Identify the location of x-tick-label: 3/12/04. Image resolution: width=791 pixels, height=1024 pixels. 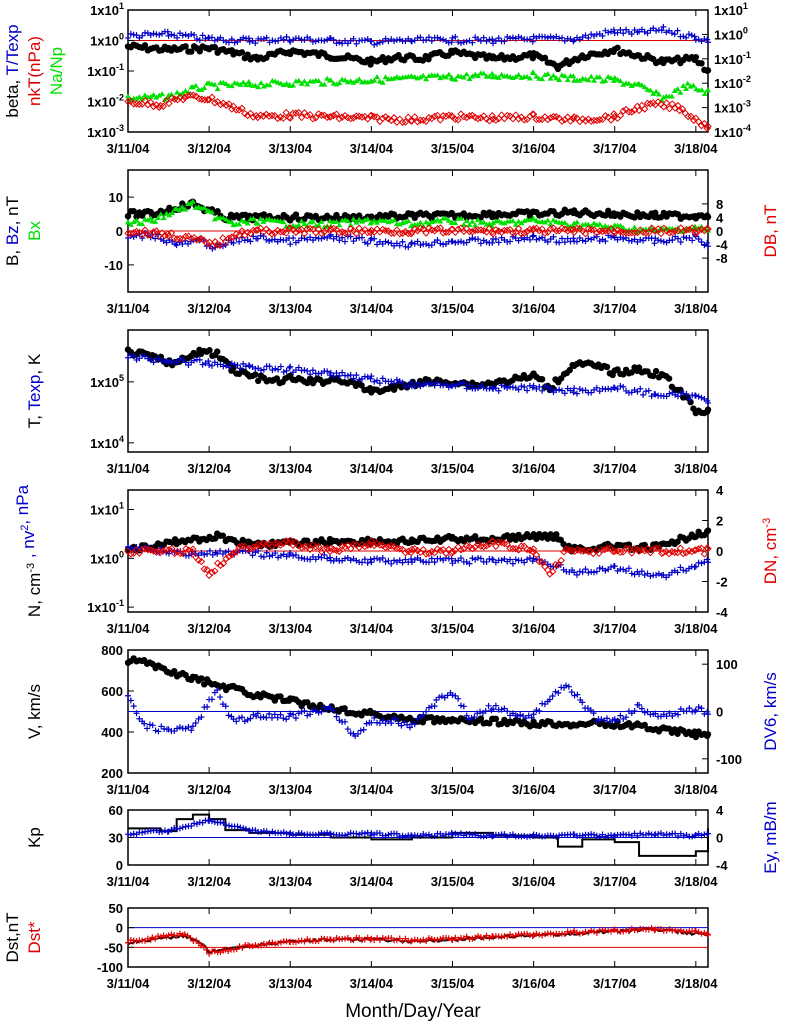
(209, 308).